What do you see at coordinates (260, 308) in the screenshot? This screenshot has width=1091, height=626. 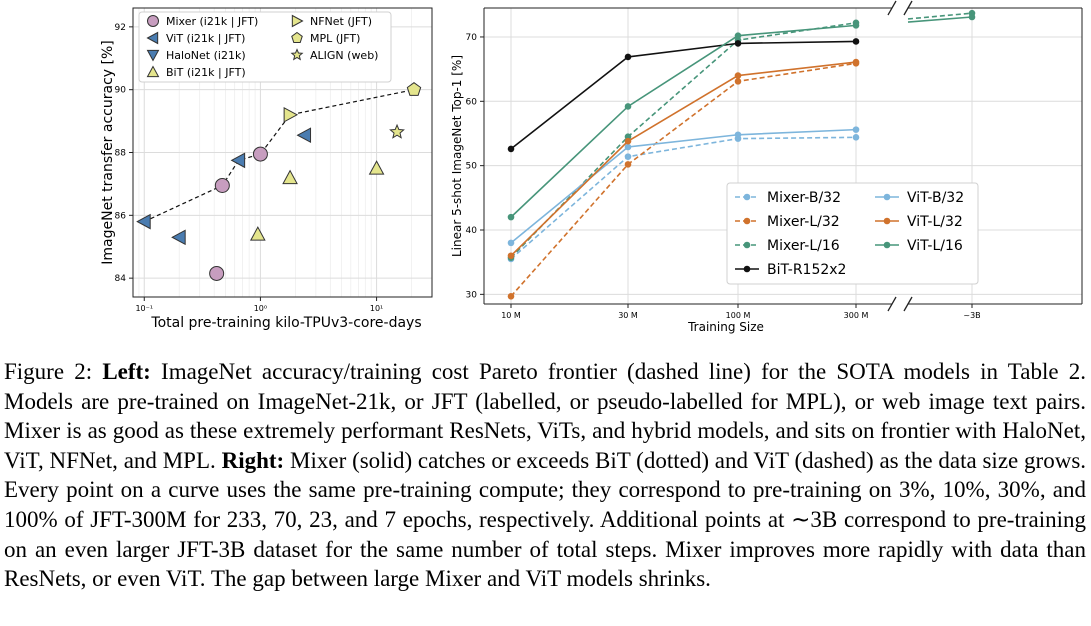 I see `x-tick-label: 10⁰` at bounding box center [260, 308].